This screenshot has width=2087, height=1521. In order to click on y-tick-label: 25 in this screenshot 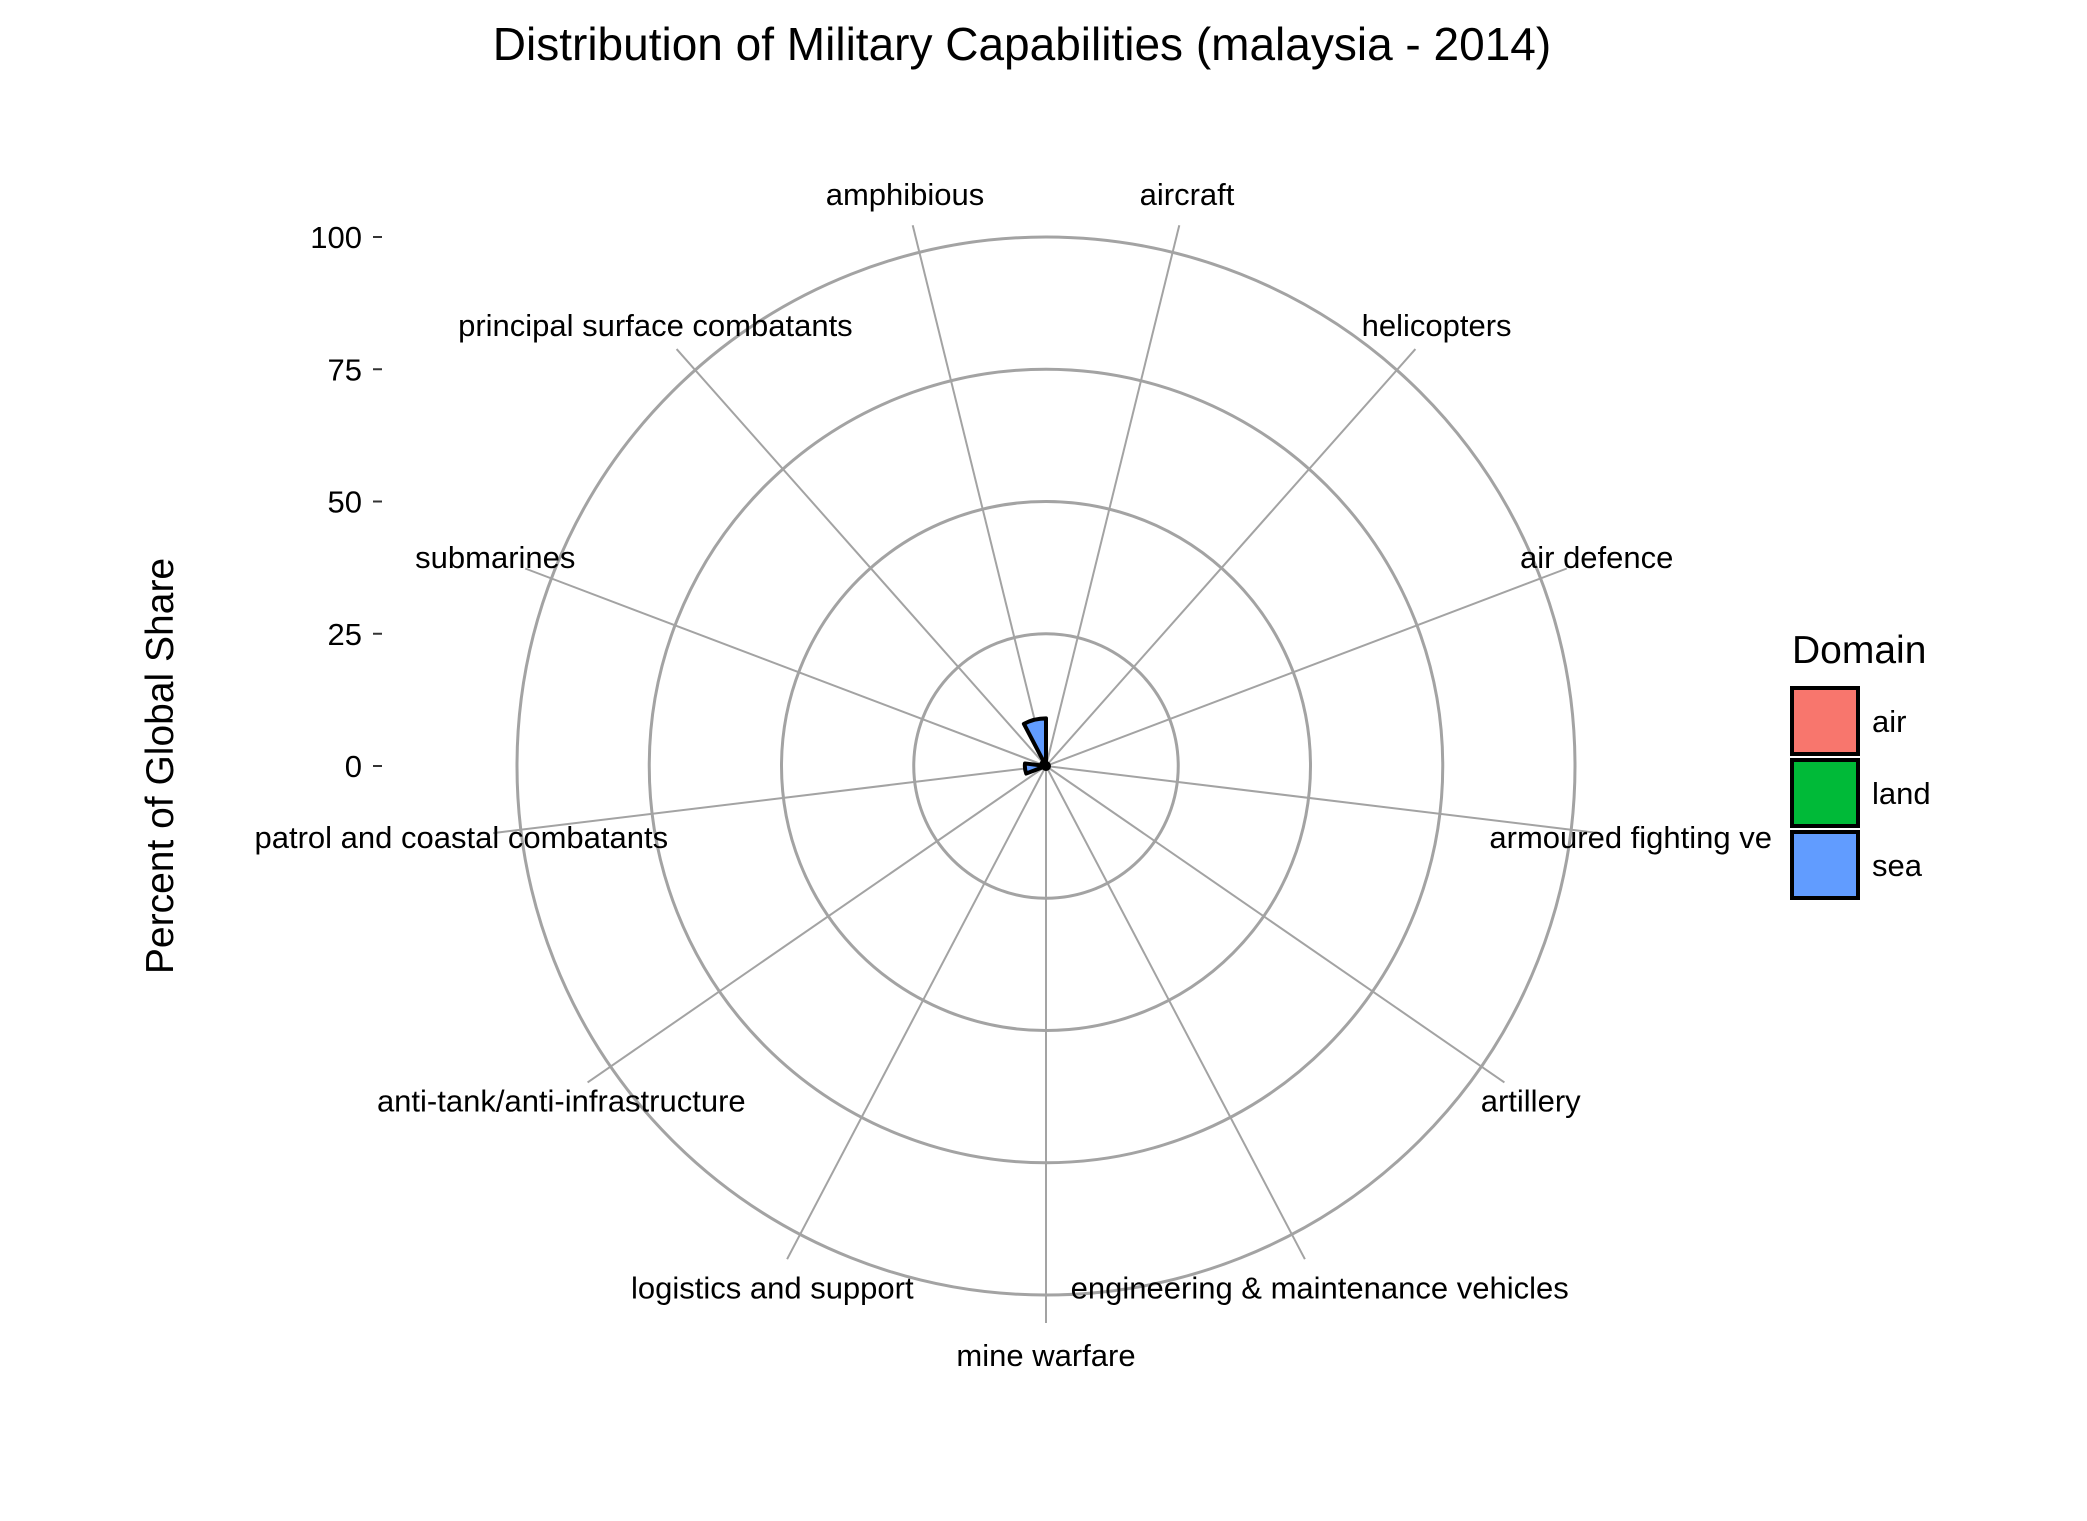, I will do `click(345, 634)`.